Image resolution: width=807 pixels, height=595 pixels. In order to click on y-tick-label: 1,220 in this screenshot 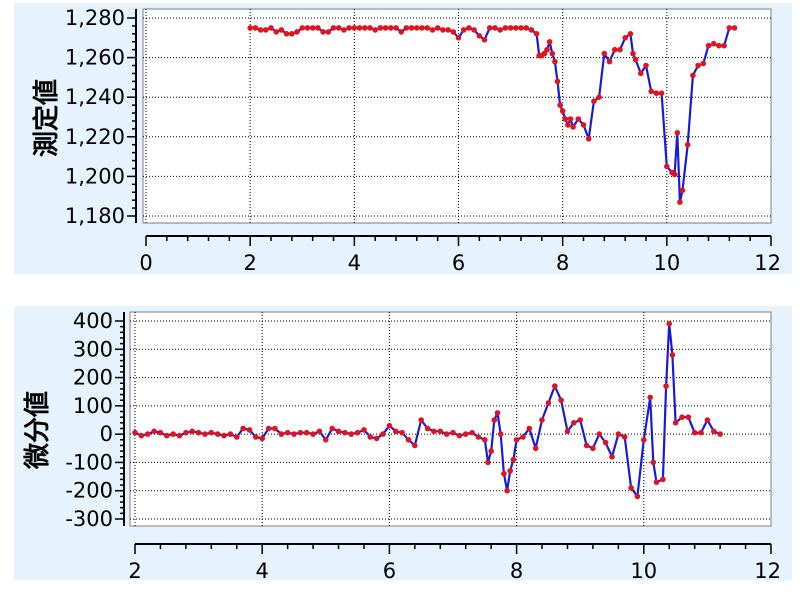, I will do `click(95, 137)`.